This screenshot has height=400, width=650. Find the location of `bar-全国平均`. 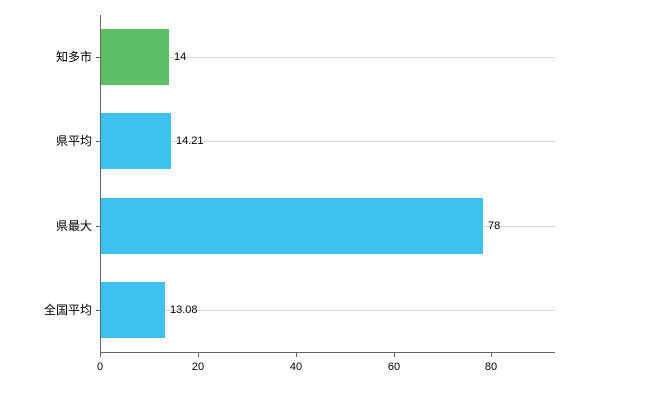

bar-全国平均 is located at coordinates (133, 310).